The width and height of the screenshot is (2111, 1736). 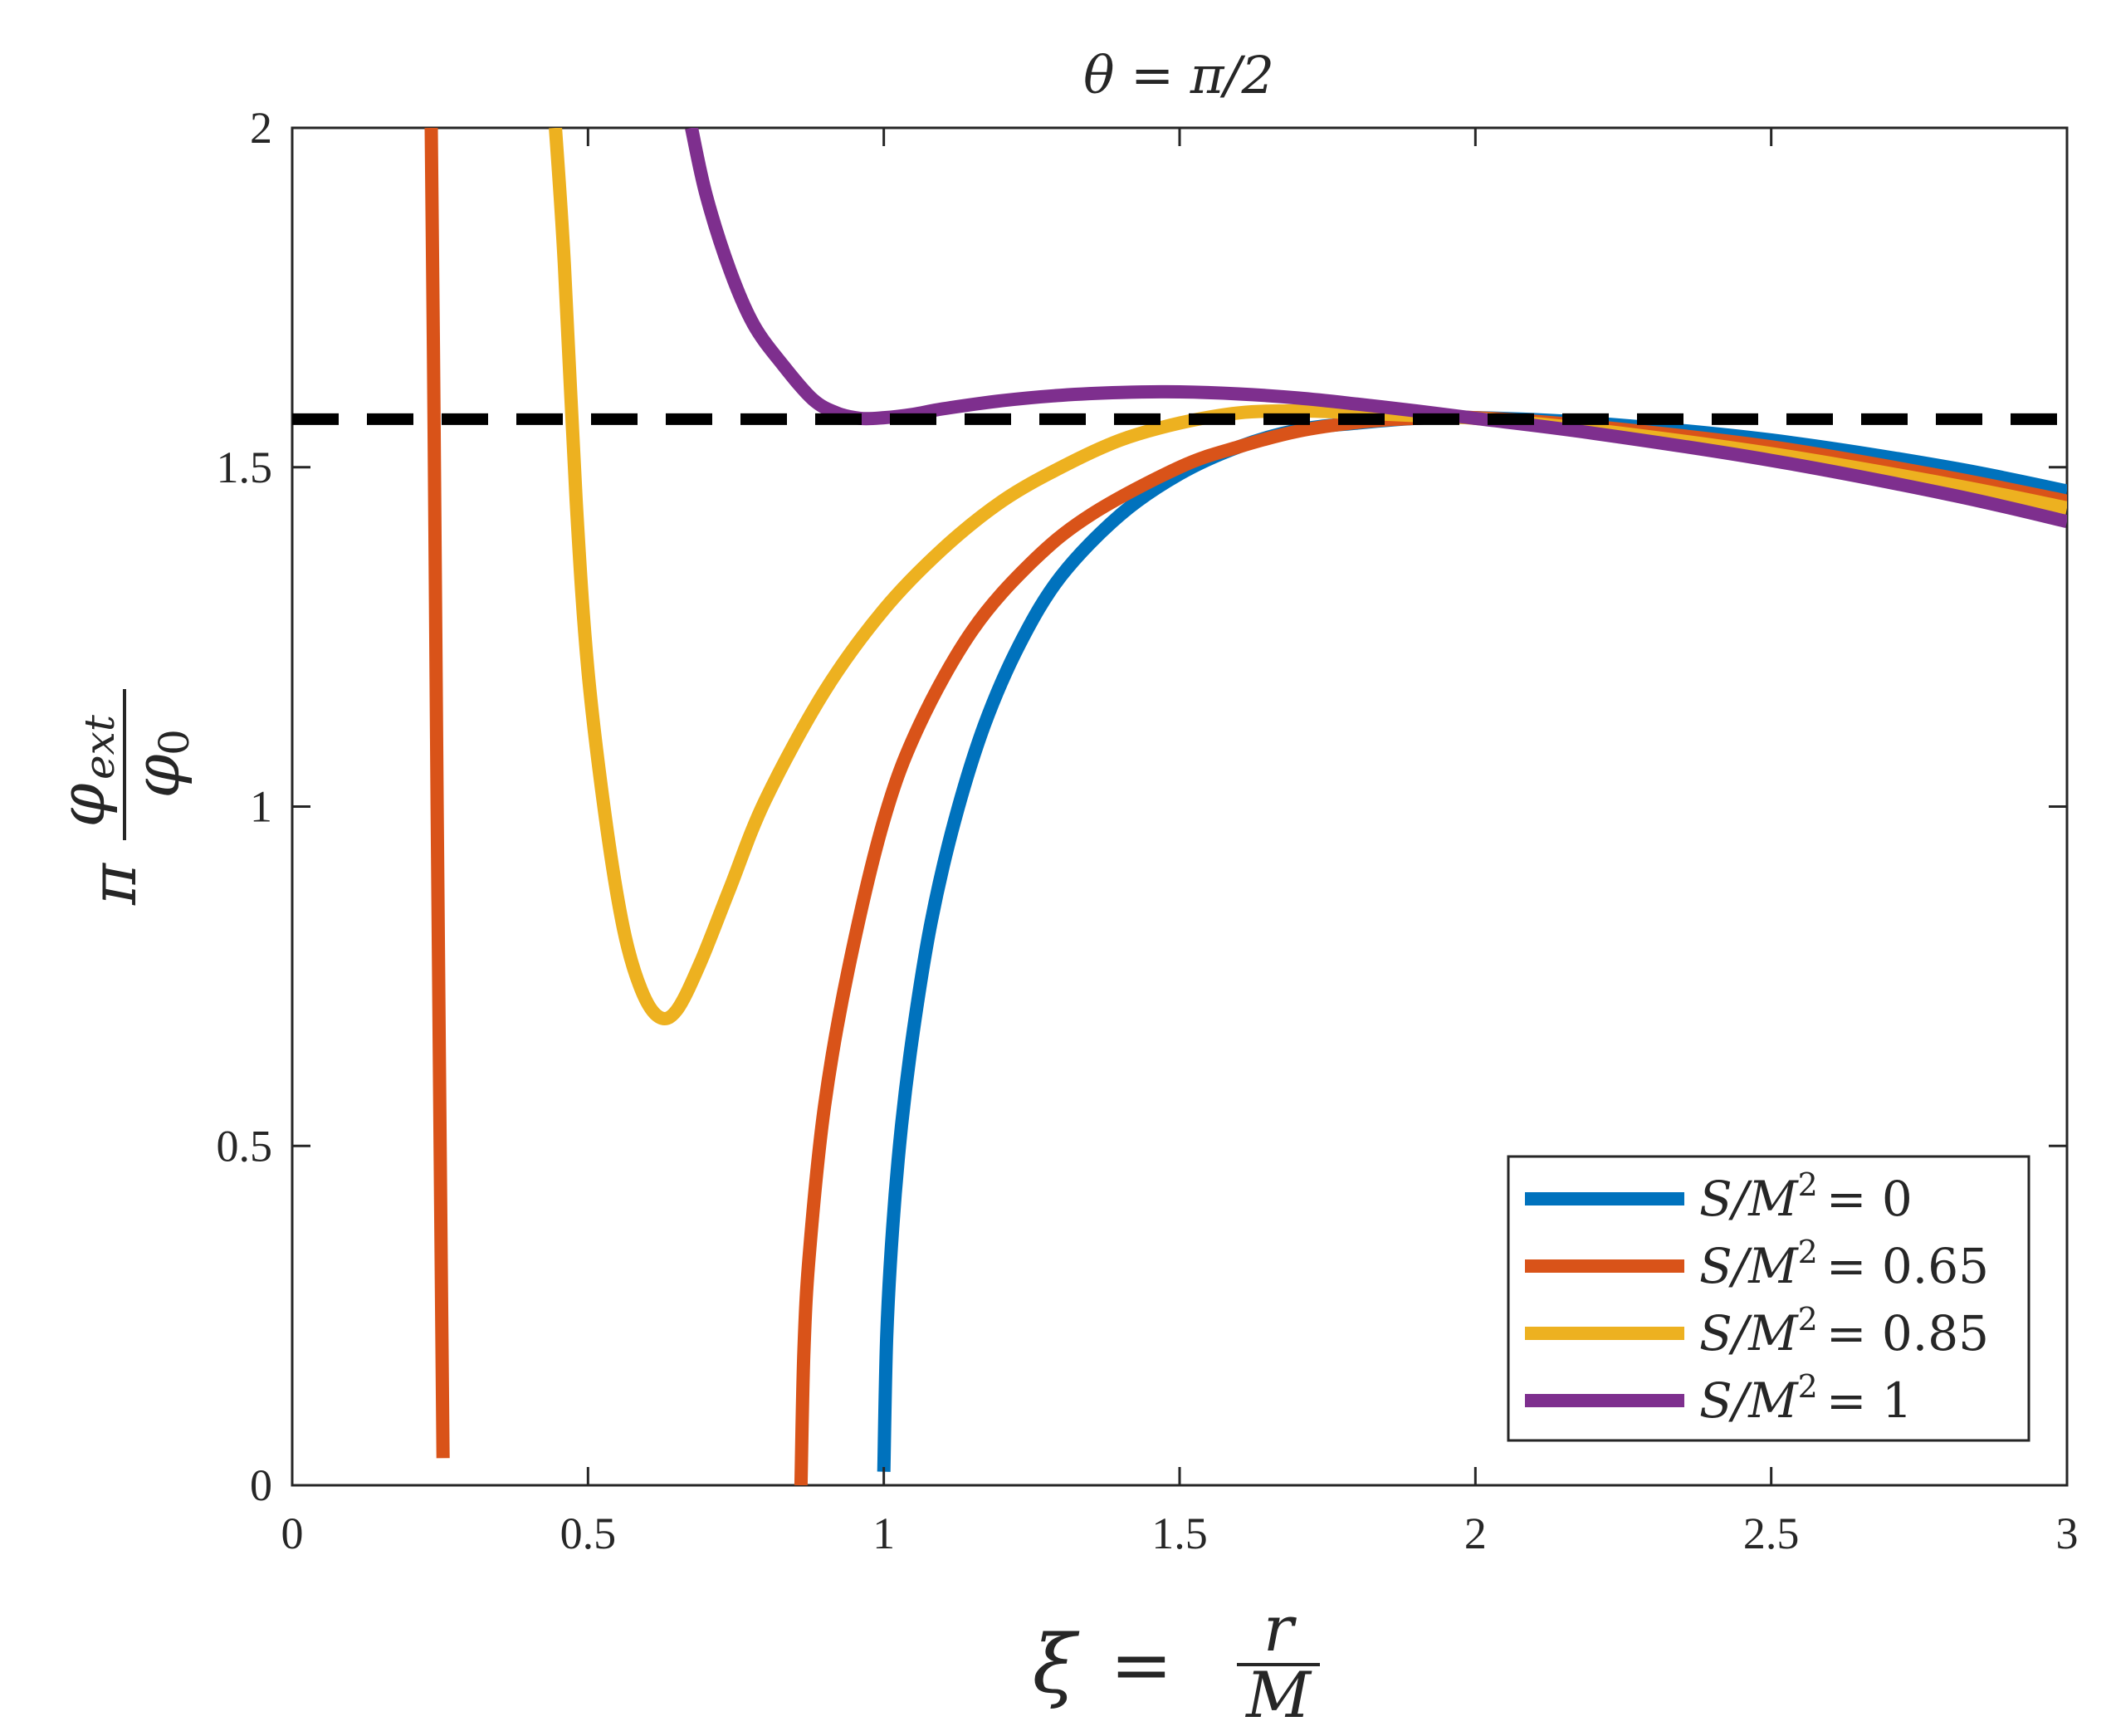 I want to click on legend-label: S/M2 = 0, so click(x=1806, y=1196).